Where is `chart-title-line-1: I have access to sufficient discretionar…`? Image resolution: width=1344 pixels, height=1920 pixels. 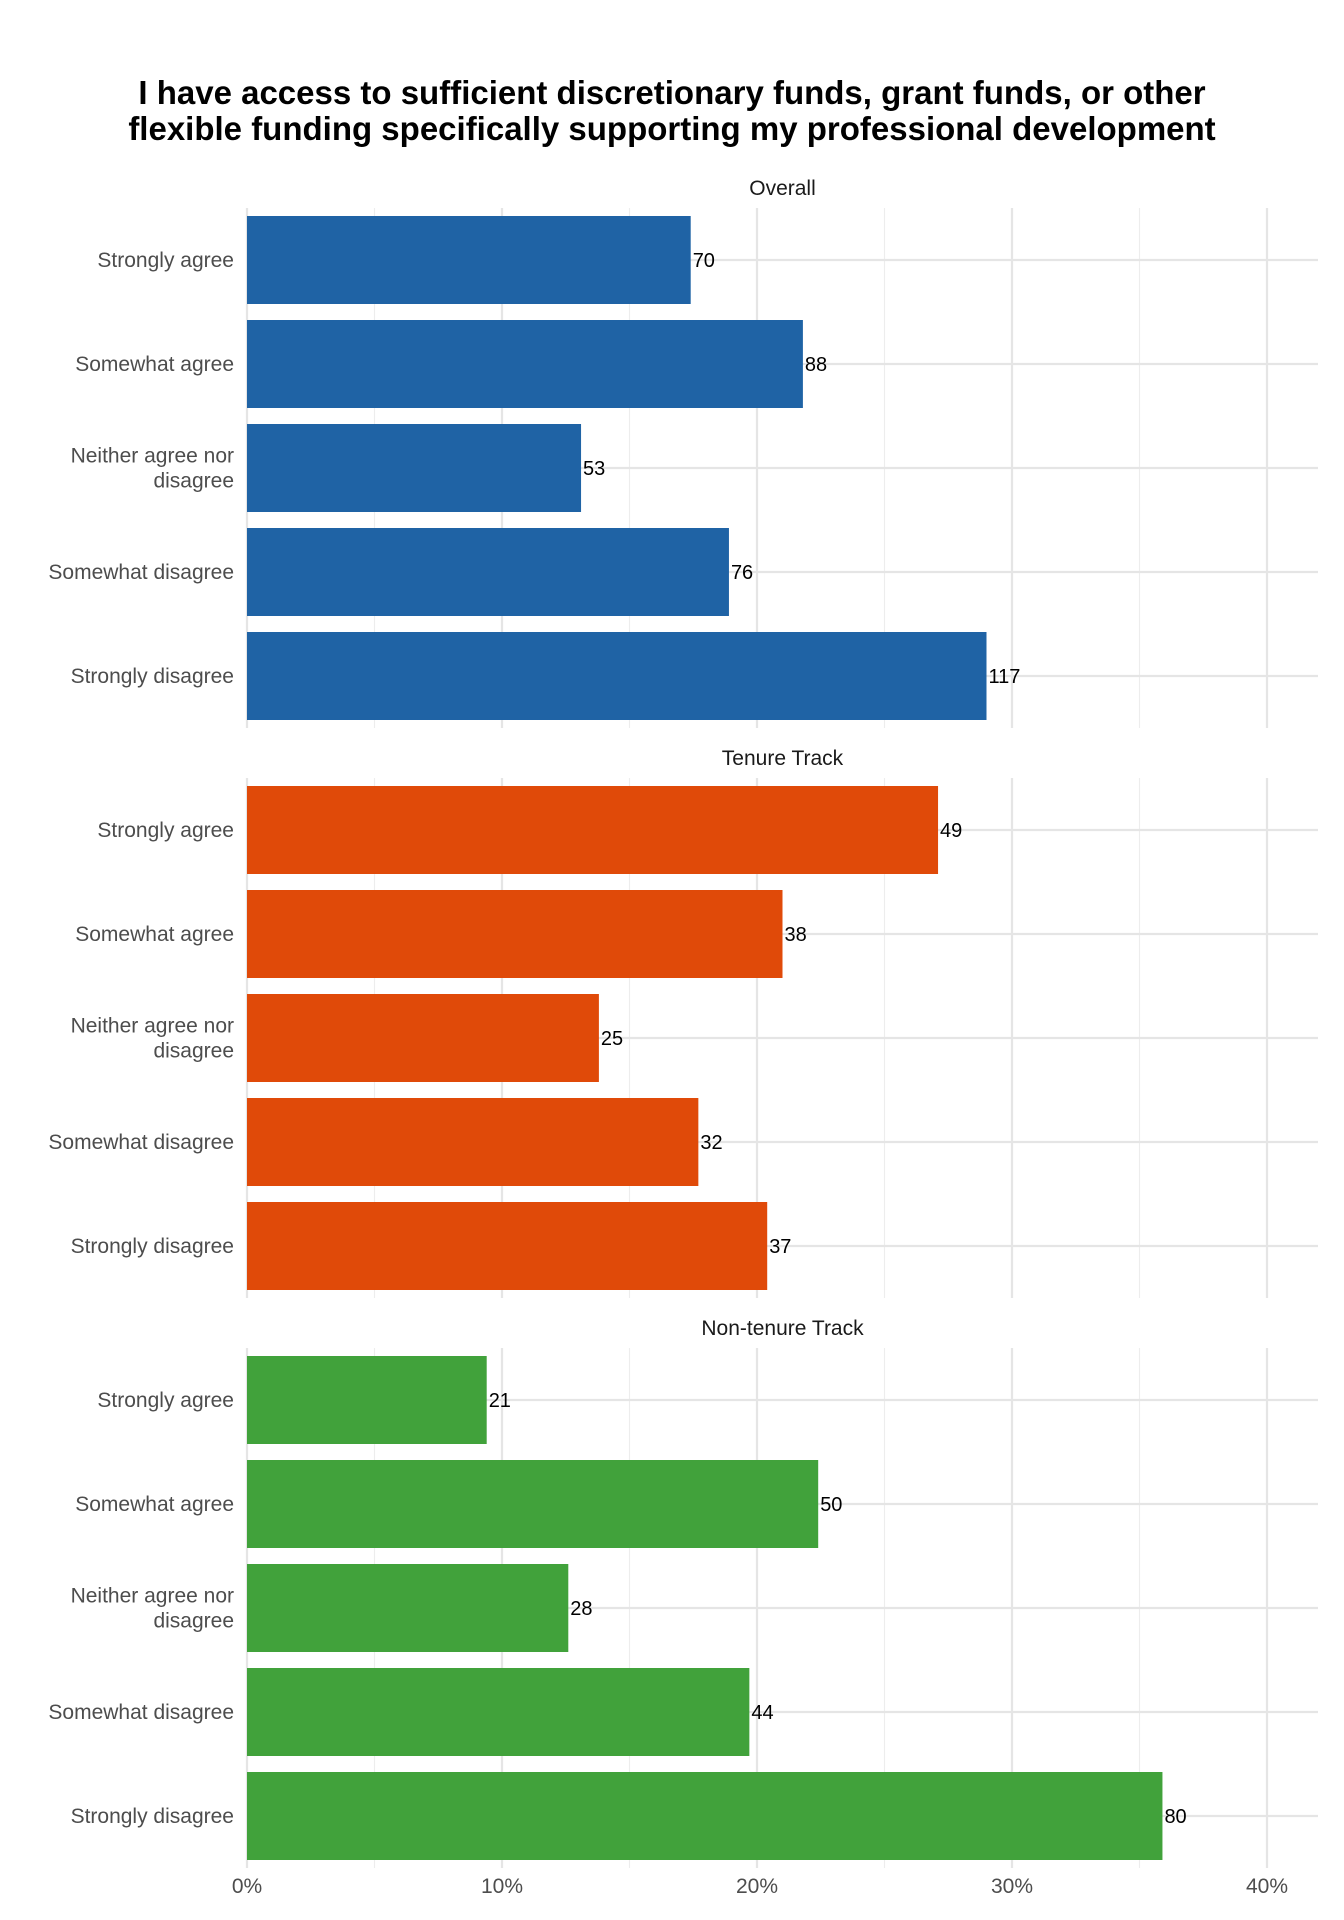 chart-title-line-1: I have access to sufficient discretionar… is located at coordinates (671, 92).